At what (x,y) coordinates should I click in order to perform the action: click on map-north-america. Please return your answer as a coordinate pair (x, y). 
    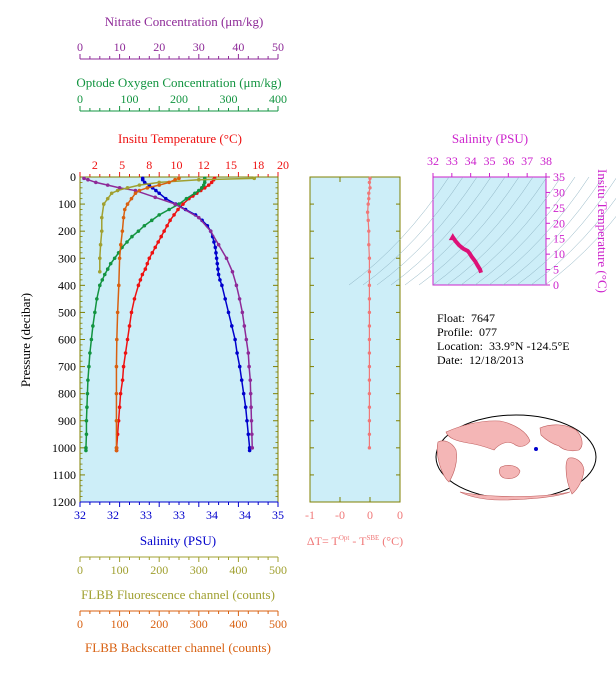
    Looking at the image, I should click on (561, 438).